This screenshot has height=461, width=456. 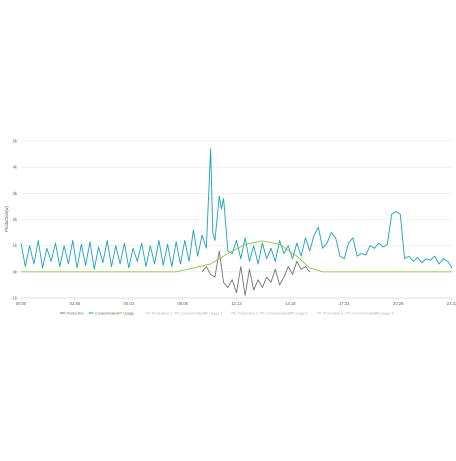 What do you see at coordinates (398, 303) in the screenshot?
I see `x-tick-label: 20:28` at bounding box center [398, 303].